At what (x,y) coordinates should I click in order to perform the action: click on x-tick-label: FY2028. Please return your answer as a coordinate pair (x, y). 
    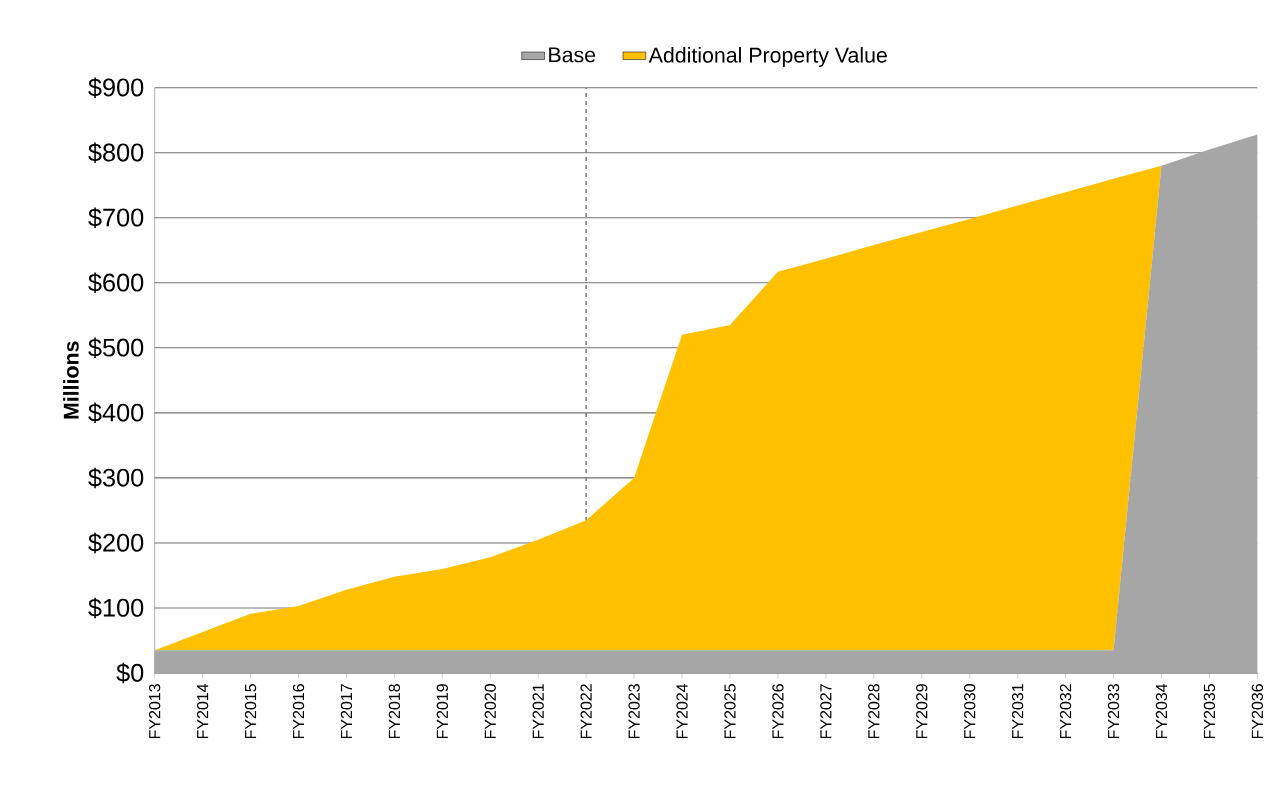
    Looking at the image, I should click on (874, 711).